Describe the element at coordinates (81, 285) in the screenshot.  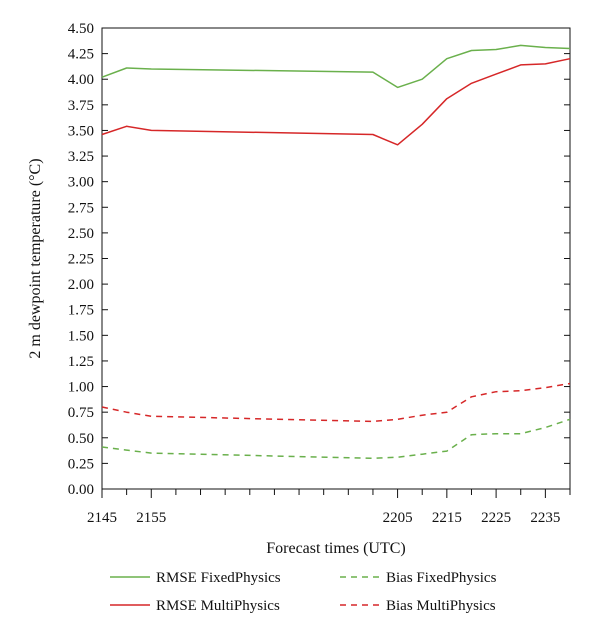
I see `y-tick-label: 2.00` at that location.